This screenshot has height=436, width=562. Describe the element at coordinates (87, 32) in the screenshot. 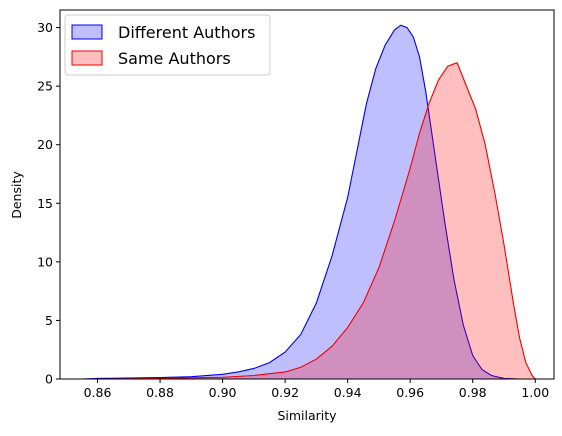

I see `legend-swatch-different-authors` at that location.